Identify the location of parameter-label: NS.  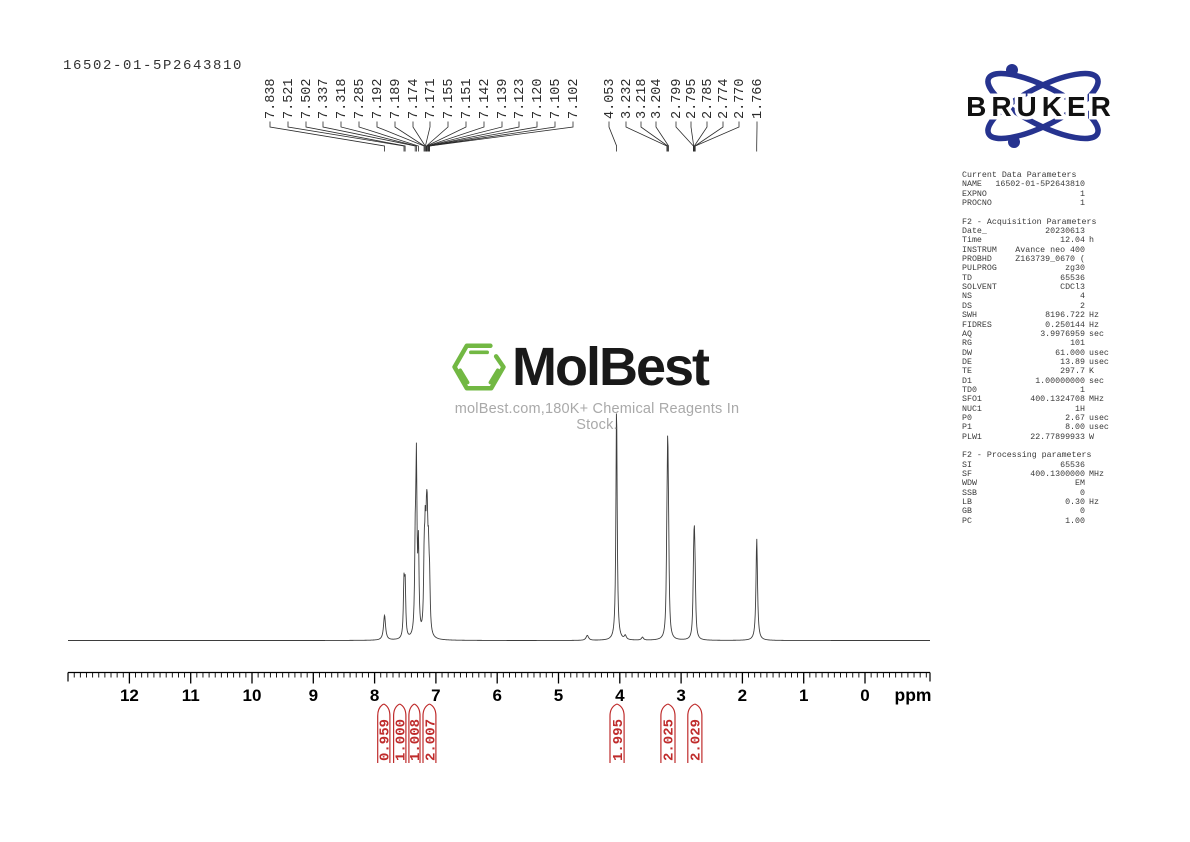
(967, 297).